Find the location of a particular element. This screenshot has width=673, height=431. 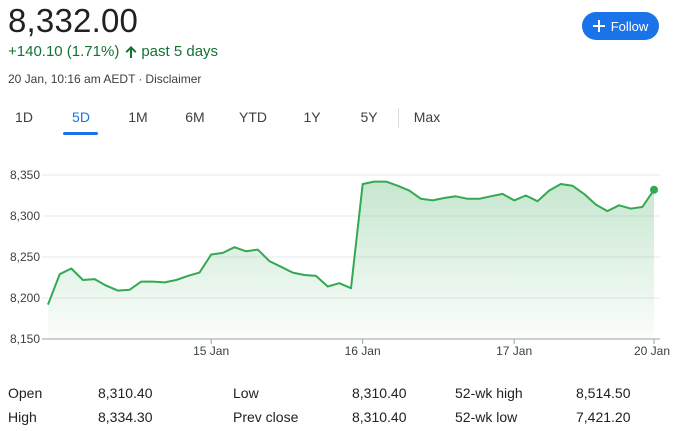

stat-value-52wk-high: 8,514.50 is located at coordinates (603, 393).